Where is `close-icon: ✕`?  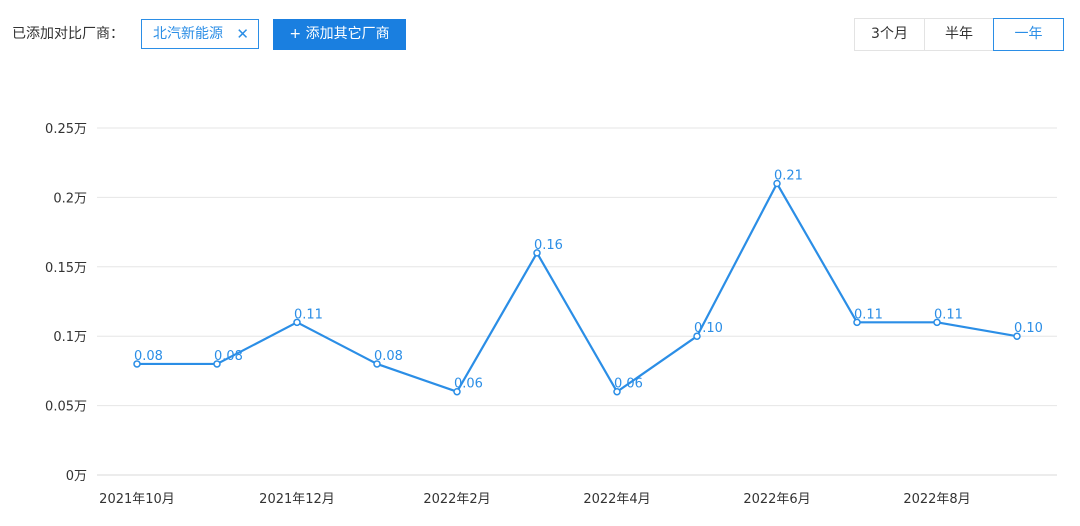
close-icon: ✕ is located at coordinates (242, 34).